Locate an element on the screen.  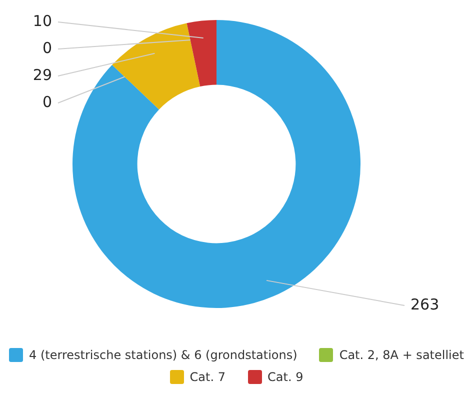
legend-label: 4 (terrestrische stations) & 6 (grondstations) is located at coordinates (163, 355).